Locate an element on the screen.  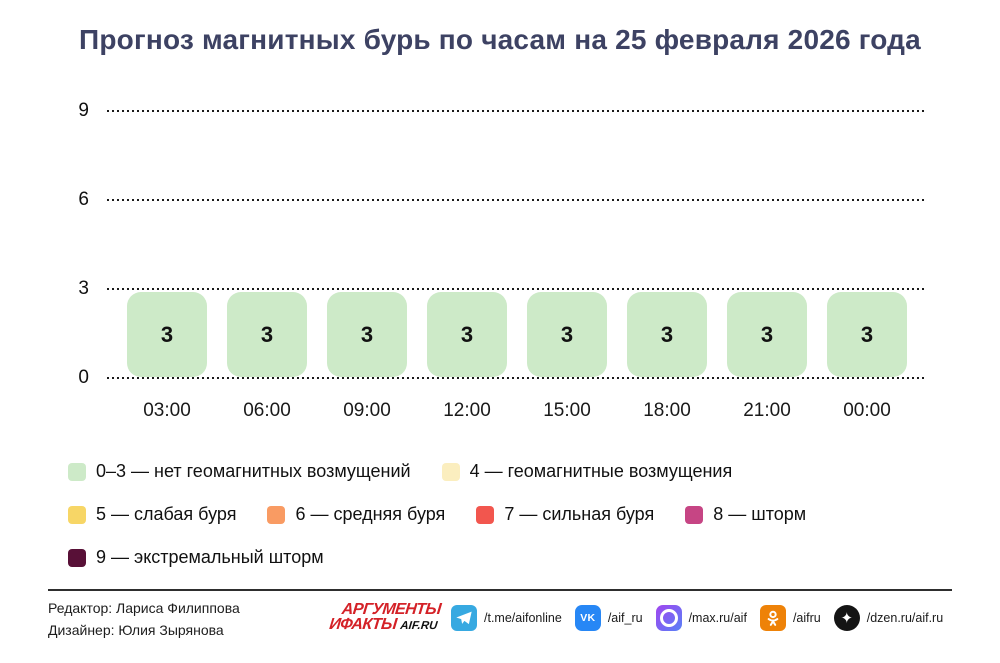
y-axis-tick: 9 is located at coordinates (83, 110).